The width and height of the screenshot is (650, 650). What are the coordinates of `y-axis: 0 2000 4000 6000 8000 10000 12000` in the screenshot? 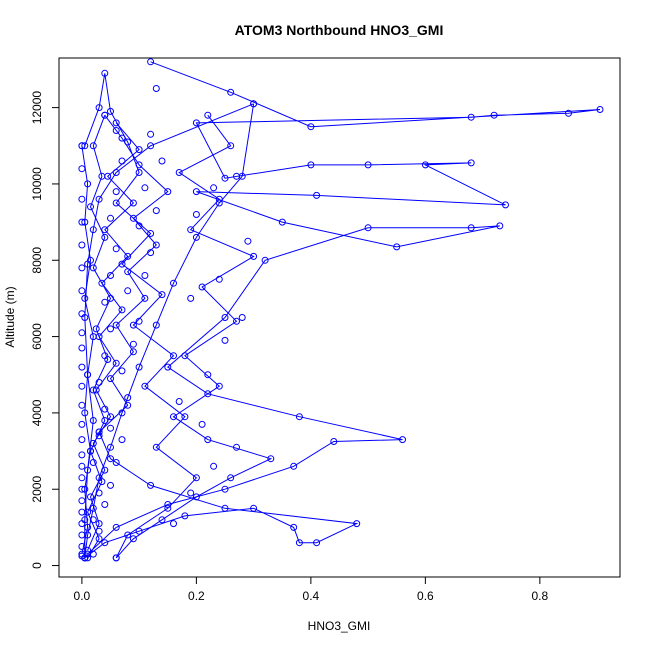 It's located at (45, 330).